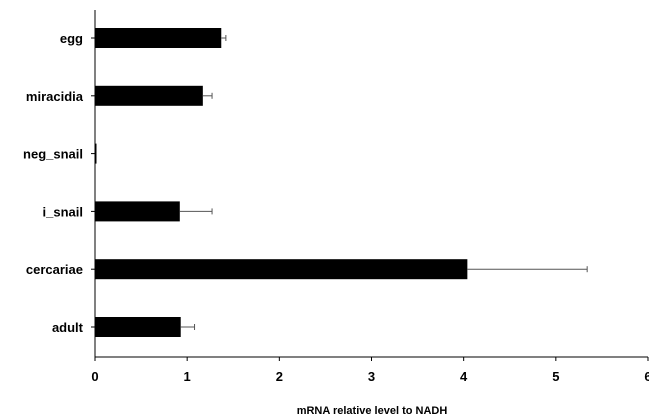  What do you see at coordinates (68, 327) in the screenshot?
I see `category-label-adult: adult` at bounding box center [68, 327].